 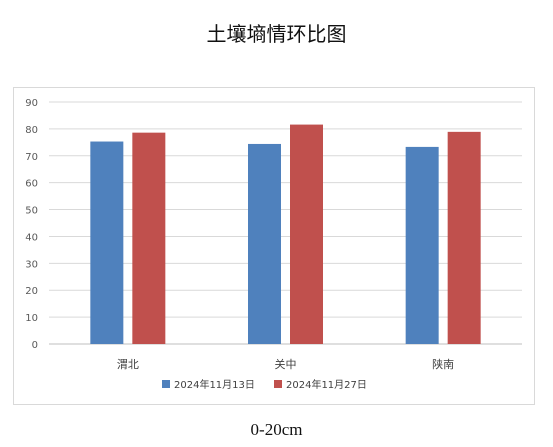 What do you see at coordinates (276, 34) in the screenshot?
I see `chart-title: 土壤墒情环比图` at bounding box center [276, 34].